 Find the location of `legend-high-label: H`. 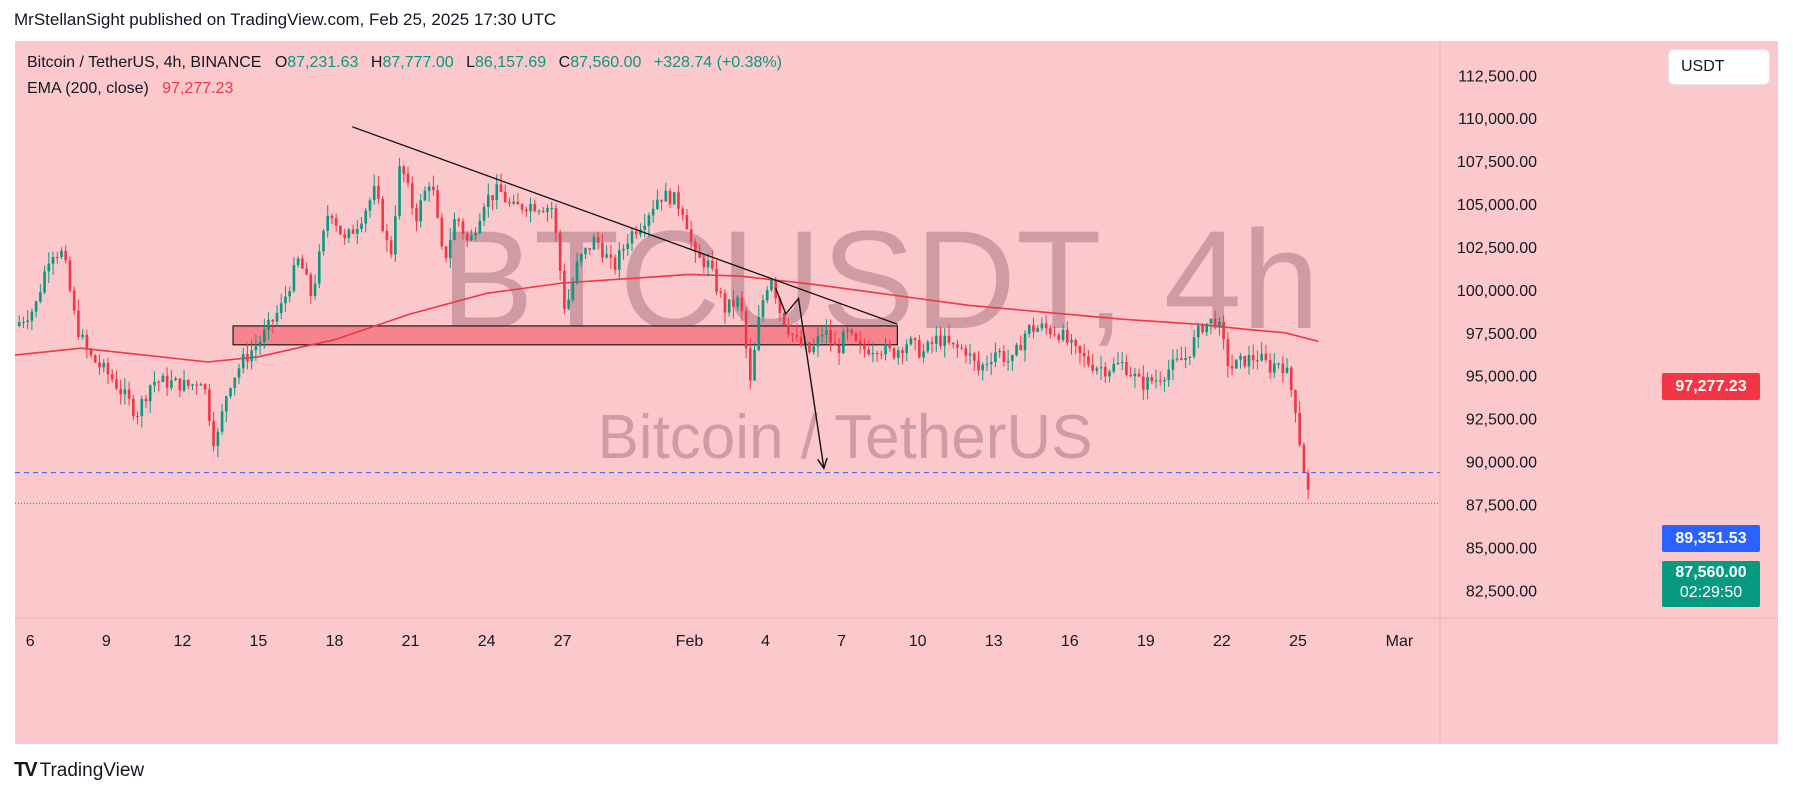

legend-high-label: H is located at coordinates (376, 62).